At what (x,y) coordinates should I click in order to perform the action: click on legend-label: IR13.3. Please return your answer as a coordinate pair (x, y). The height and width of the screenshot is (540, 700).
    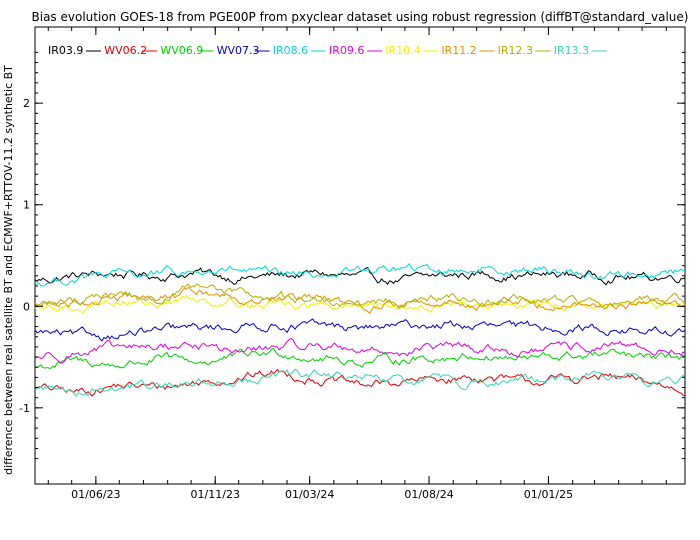
    Looking at the image, I should click on (571, 50).